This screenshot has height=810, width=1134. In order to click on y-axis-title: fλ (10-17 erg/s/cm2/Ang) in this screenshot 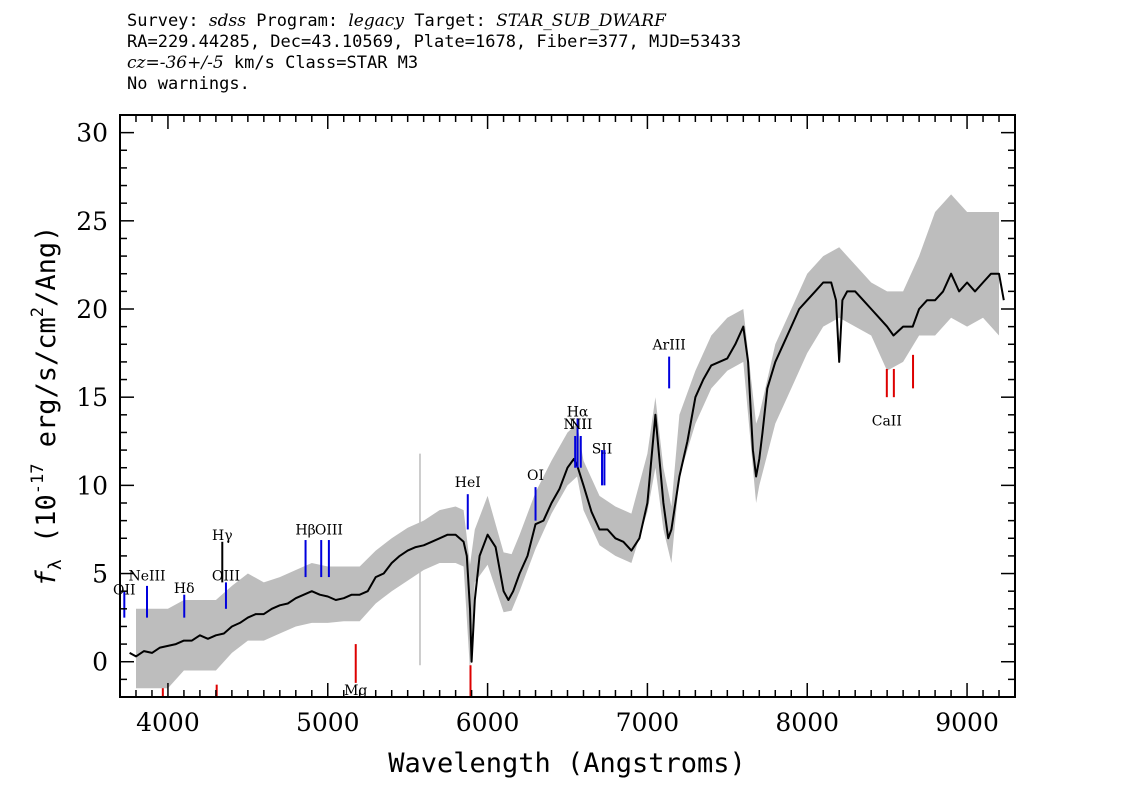, I will do `click(47, 406)`.